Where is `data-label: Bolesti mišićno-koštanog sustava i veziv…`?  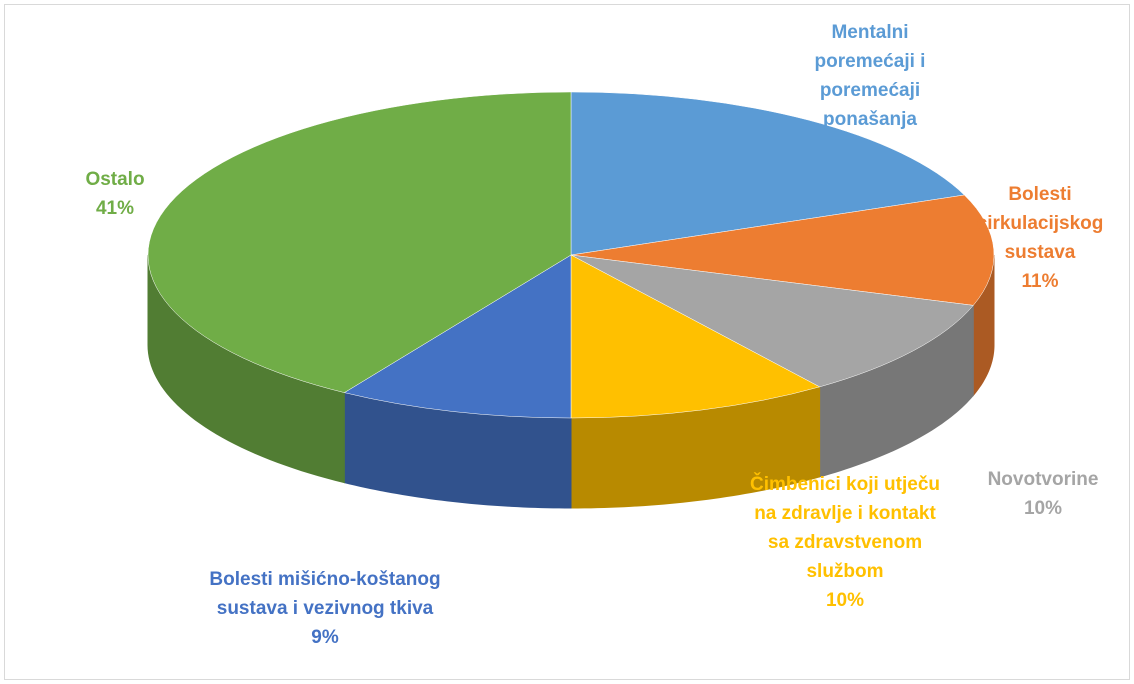
data-label: Bolesti mišićno-koštanog sustava i veziv… is located at coordinates (325, 608).